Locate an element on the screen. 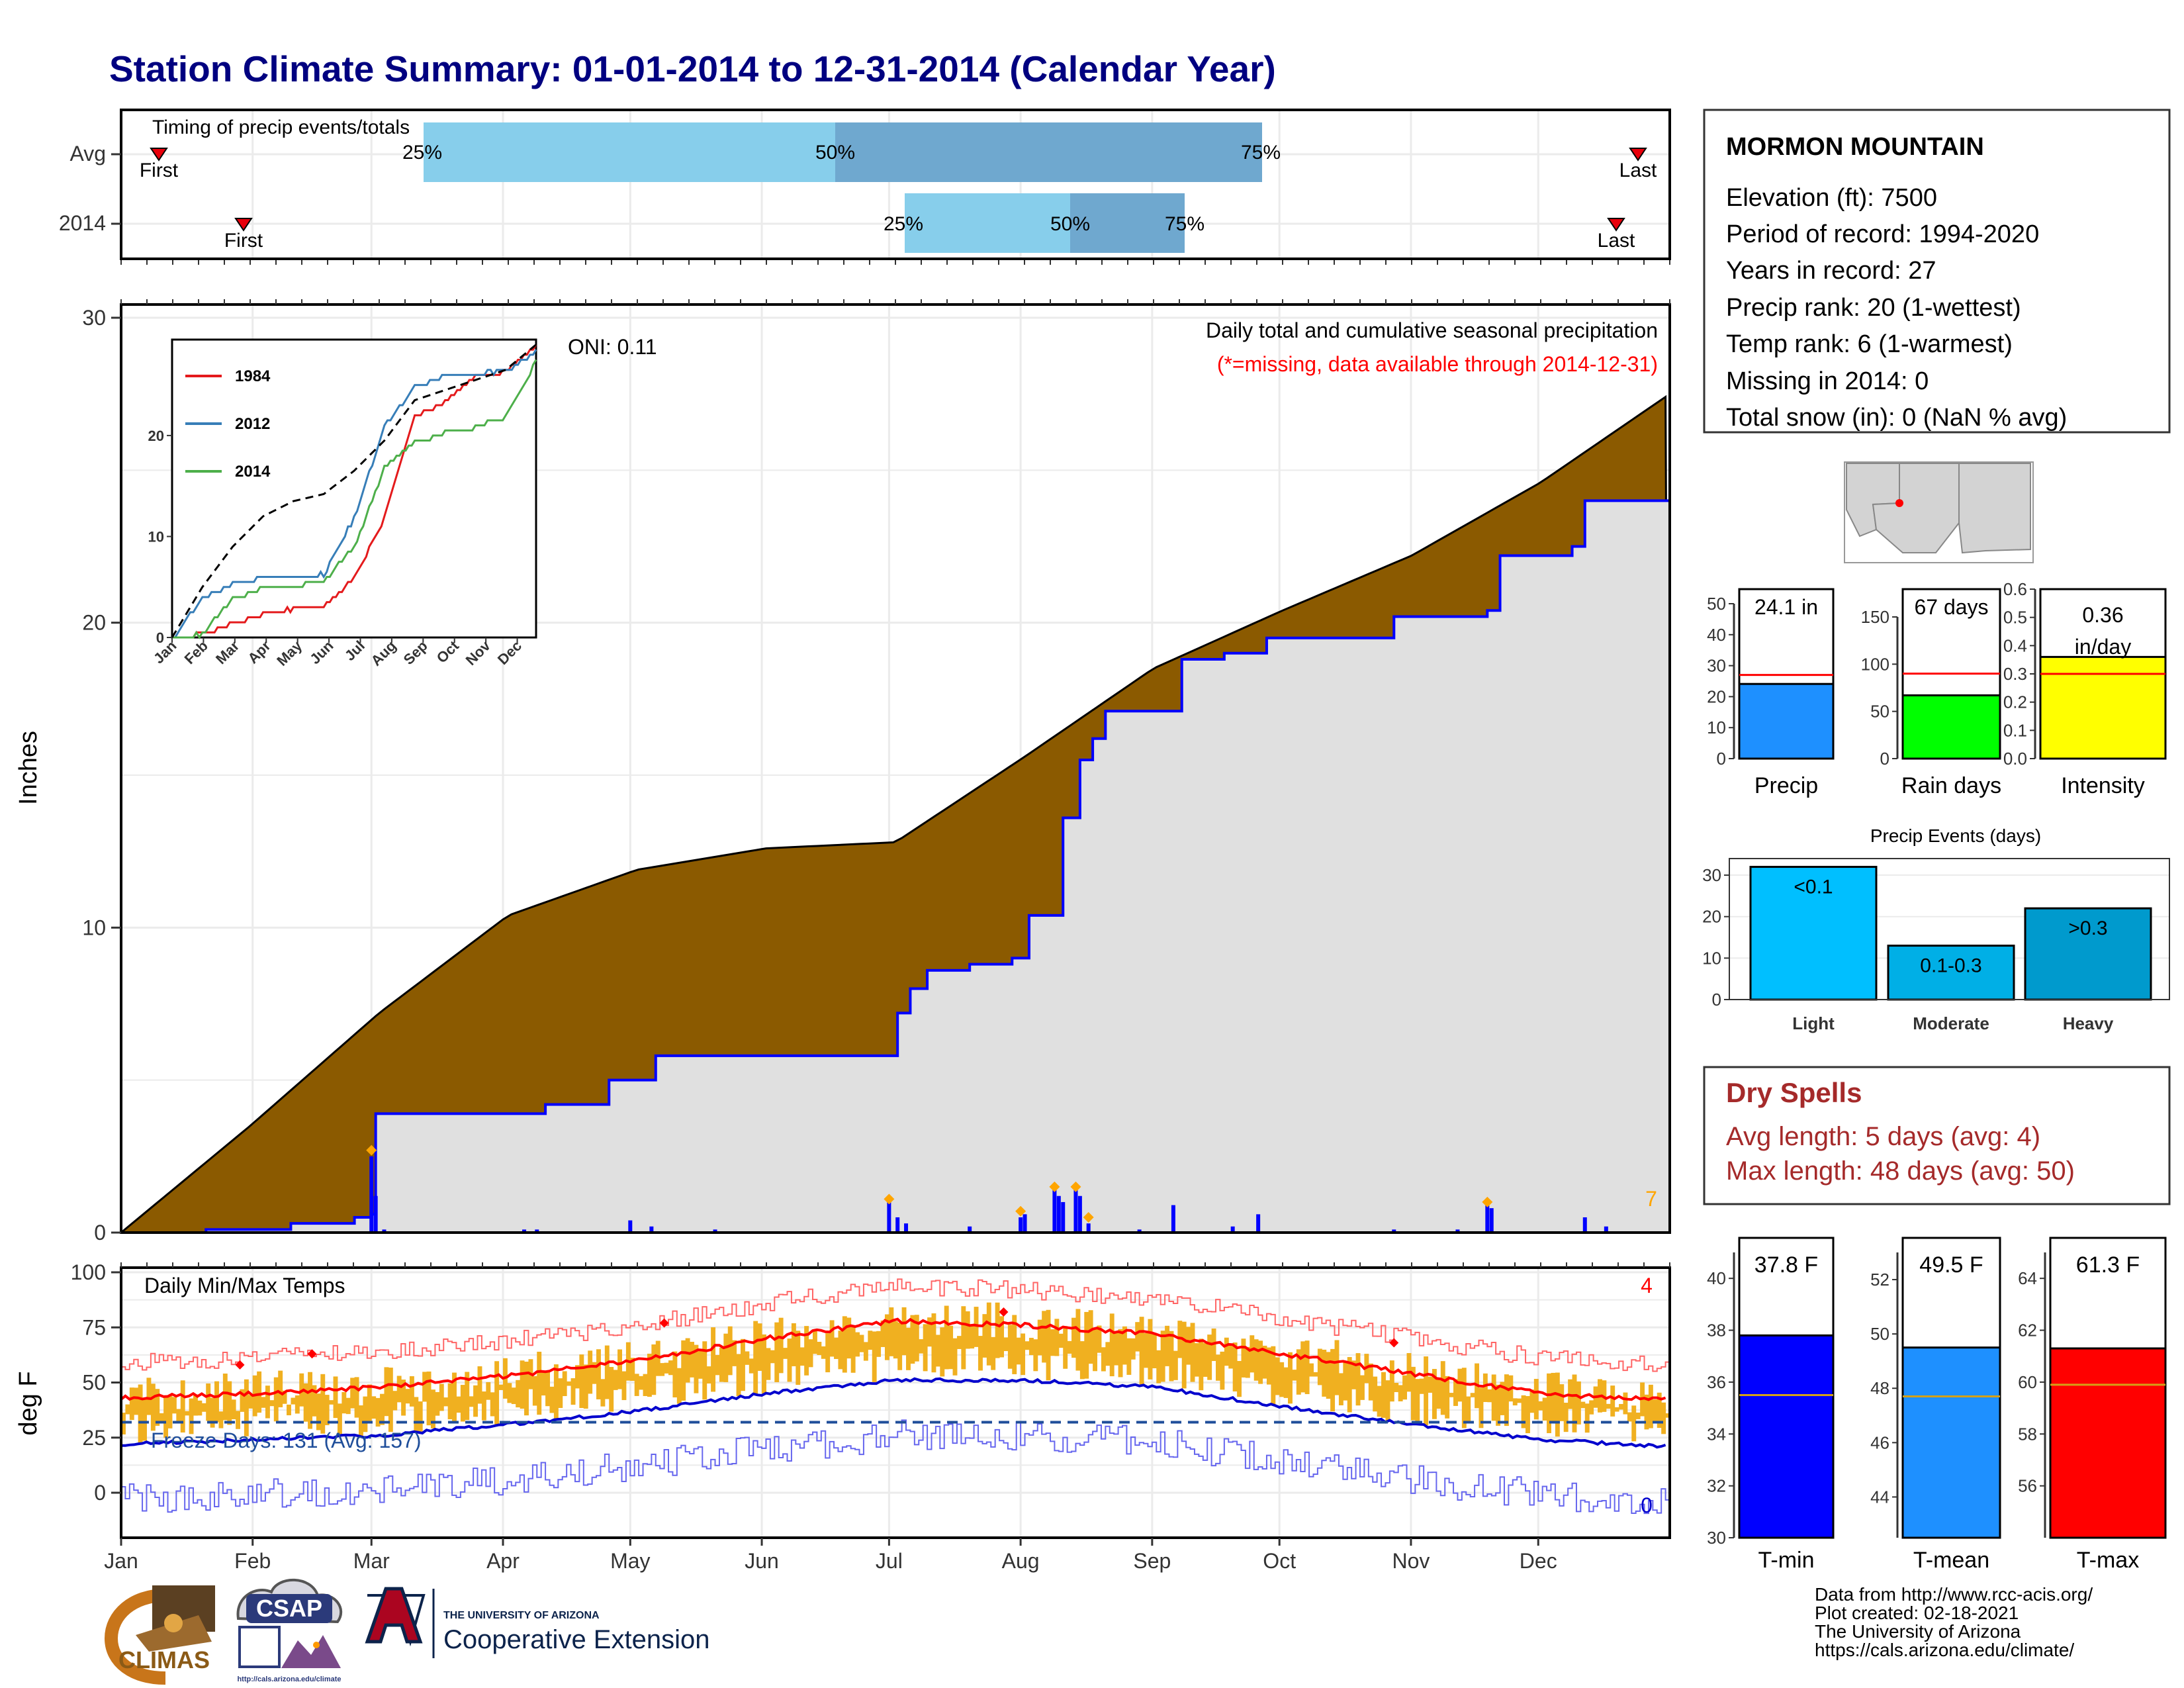 The image size is (2184, 1688). timing-row-label-2014: 2014 is located at coordinates (82, 223).